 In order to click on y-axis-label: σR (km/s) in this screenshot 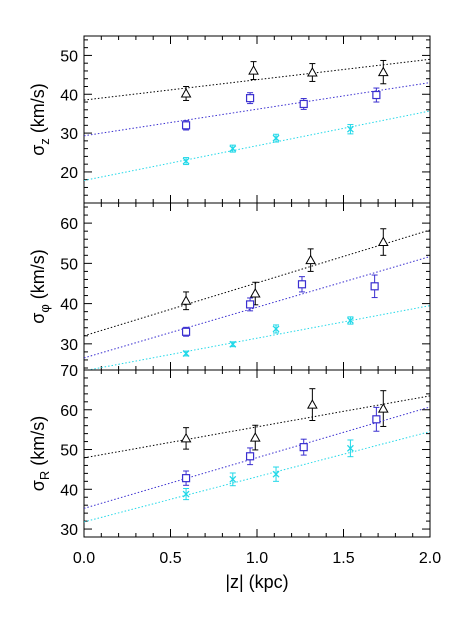, I will do `click(40, 453)`.